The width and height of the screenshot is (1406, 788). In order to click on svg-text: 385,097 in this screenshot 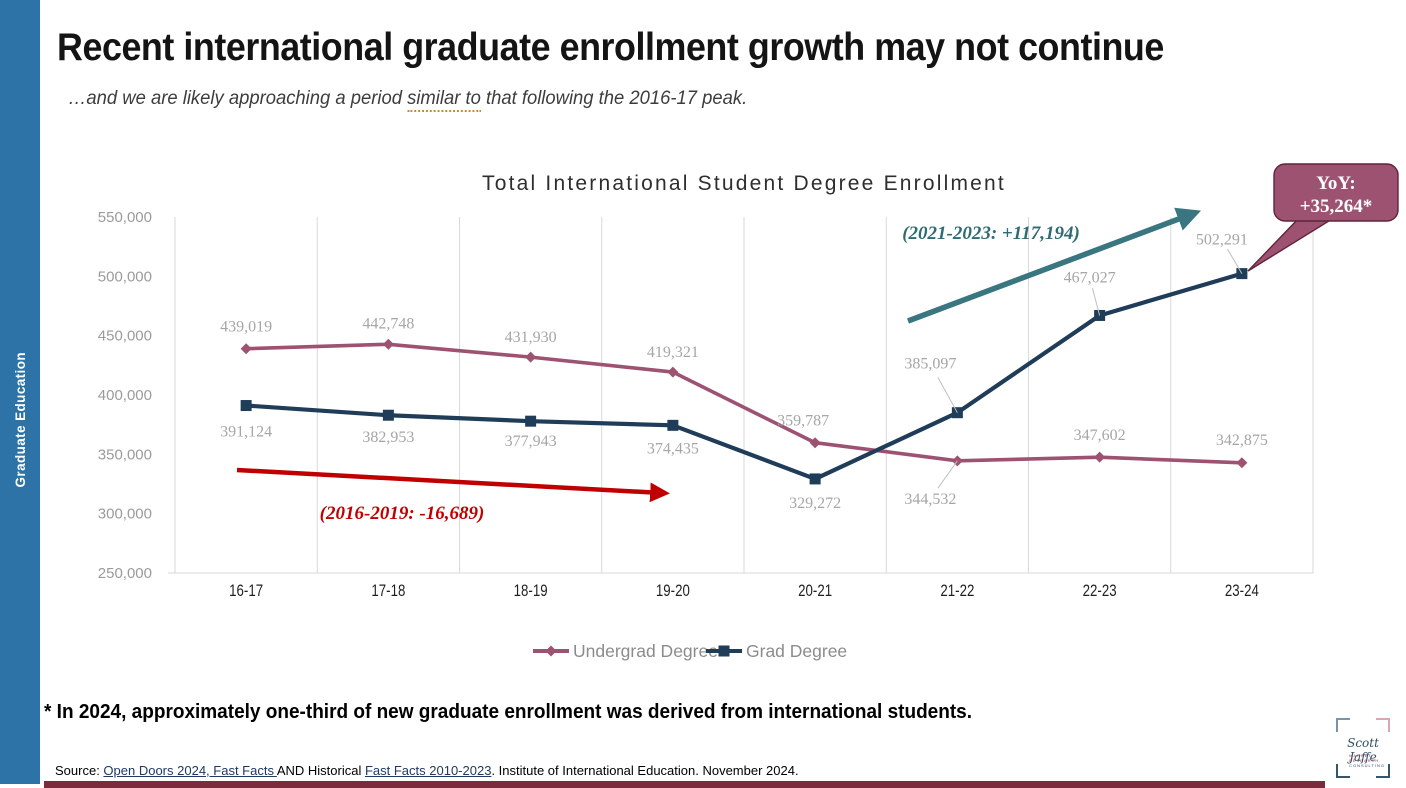, I will do `click(930, 364)`.